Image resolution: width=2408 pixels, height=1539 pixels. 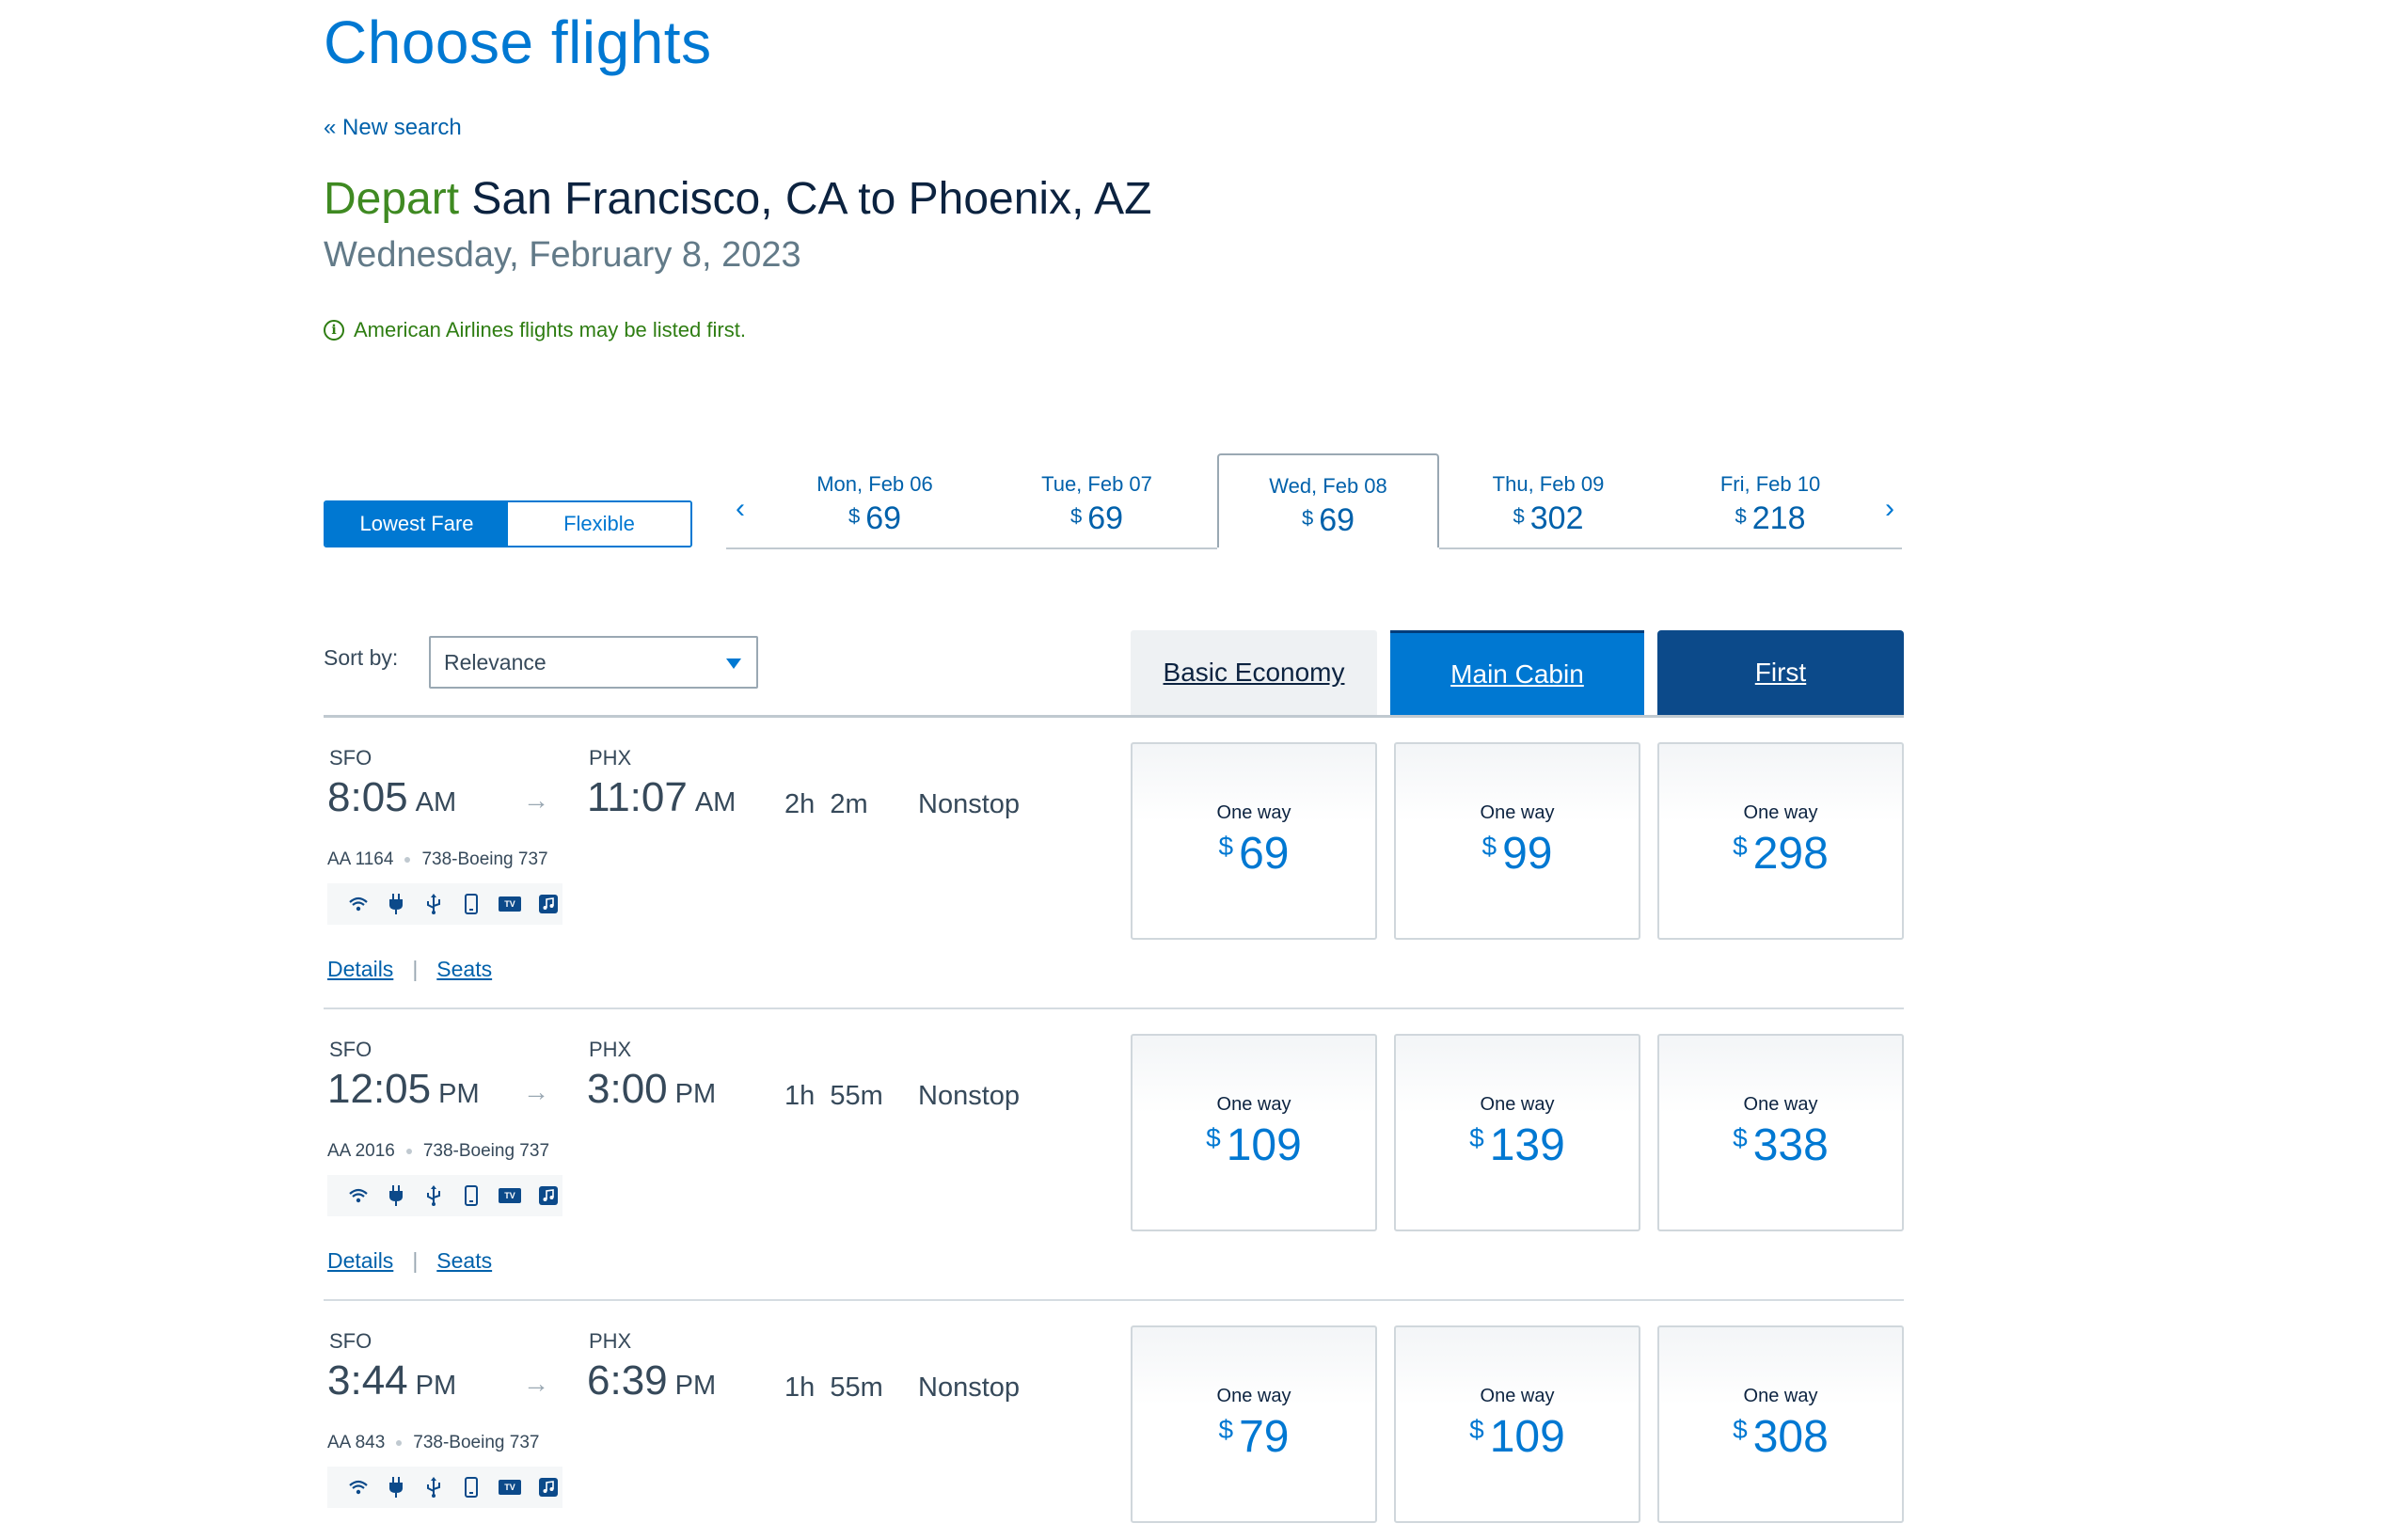 I want to click on flight-info: AA 2016 738-Boeing 737, so click(x=438, y=1151).